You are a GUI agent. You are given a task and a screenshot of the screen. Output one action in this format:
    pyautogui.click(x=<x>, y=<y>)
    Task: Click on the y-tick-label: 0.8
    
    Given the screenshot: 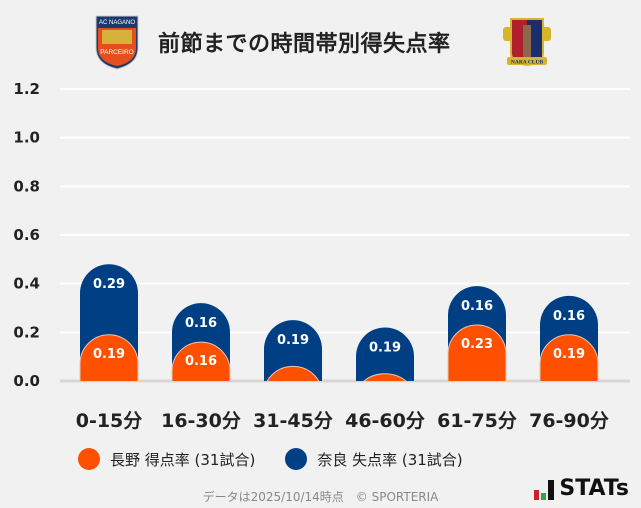 What is the action you would take?
    pyautogui.click(x=26, y=186)
    